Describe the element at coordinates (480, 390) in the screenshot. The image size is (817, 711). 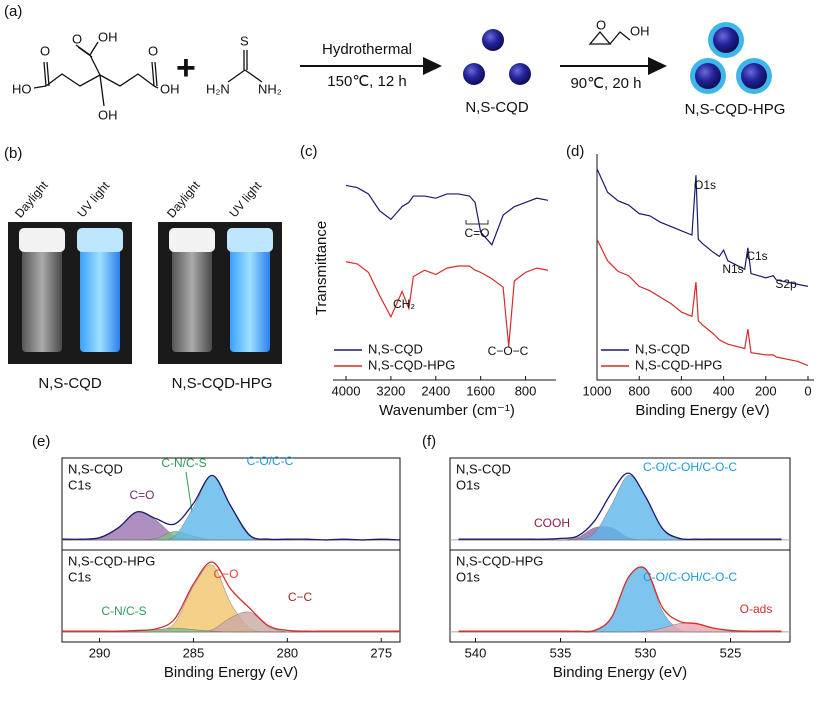
I see `x-tick-label: 1600` at that location.